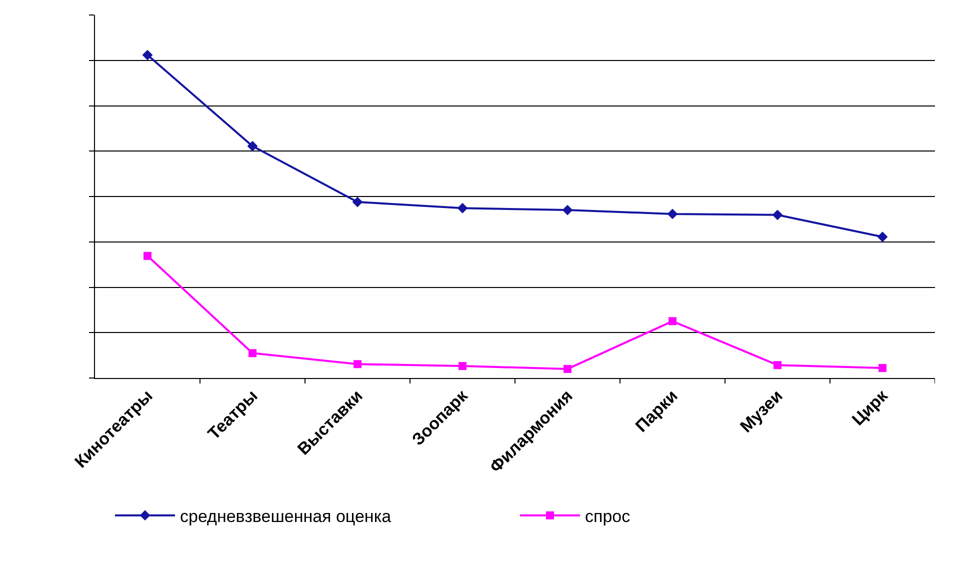 The width and height of the screenshot is (980, 584). I want to click on legend-label: средневзвешенная оценка, so click(286, 516).